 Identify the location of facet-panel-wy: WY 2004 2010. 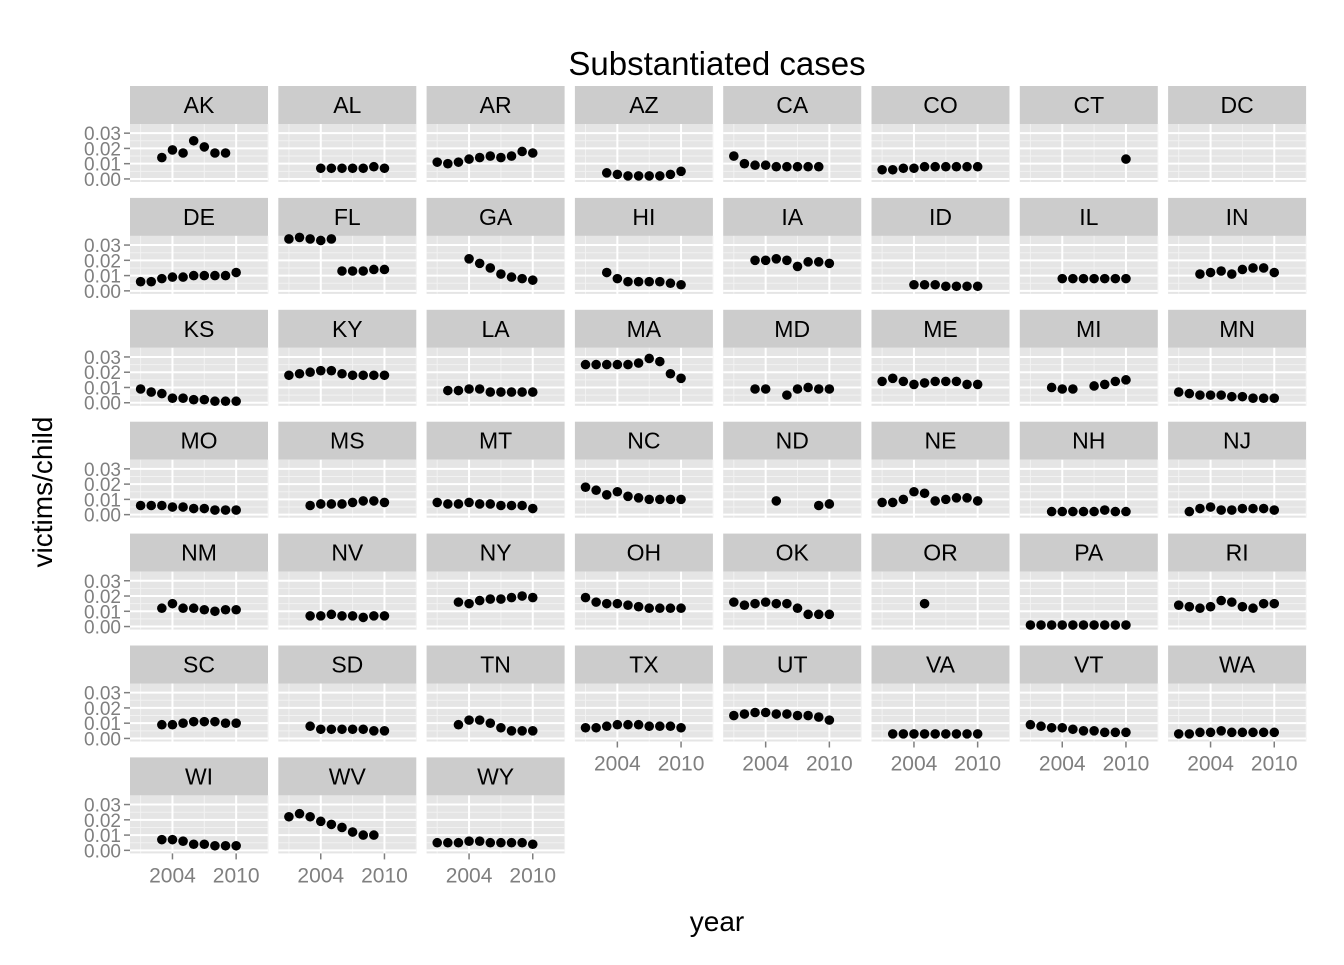
(496, 822).